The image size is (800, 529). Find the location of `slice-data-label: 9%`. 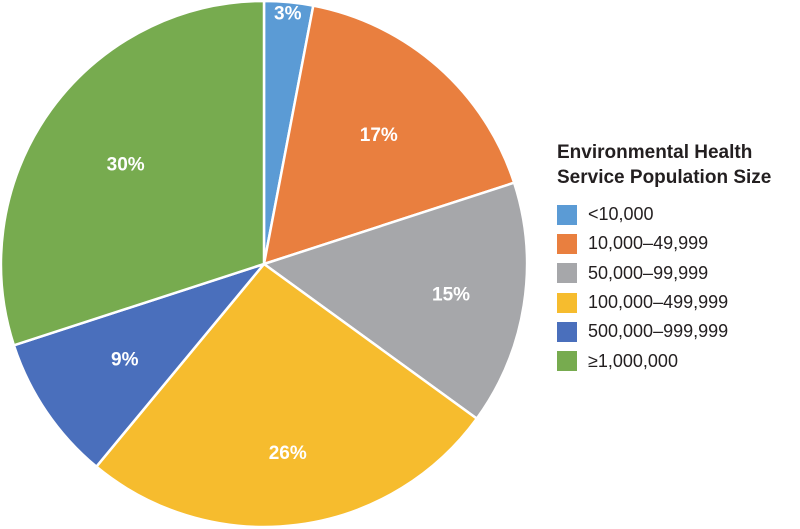

slice-data-label: 9% is located at coordinates (125, 360).